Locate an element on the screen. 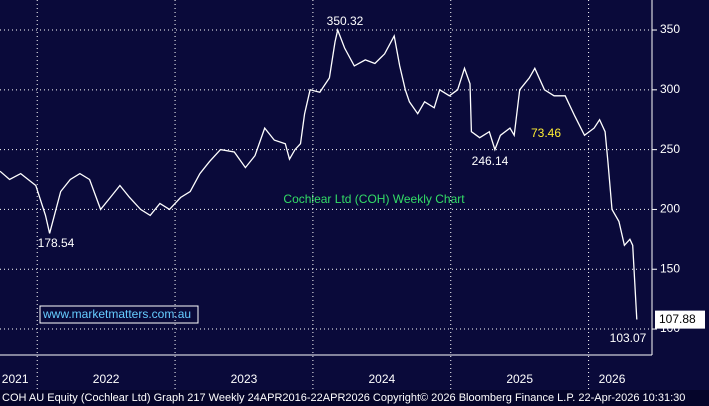 This screenshot has width=709, height=406. watermark-box is located at coordinates (119, 314).